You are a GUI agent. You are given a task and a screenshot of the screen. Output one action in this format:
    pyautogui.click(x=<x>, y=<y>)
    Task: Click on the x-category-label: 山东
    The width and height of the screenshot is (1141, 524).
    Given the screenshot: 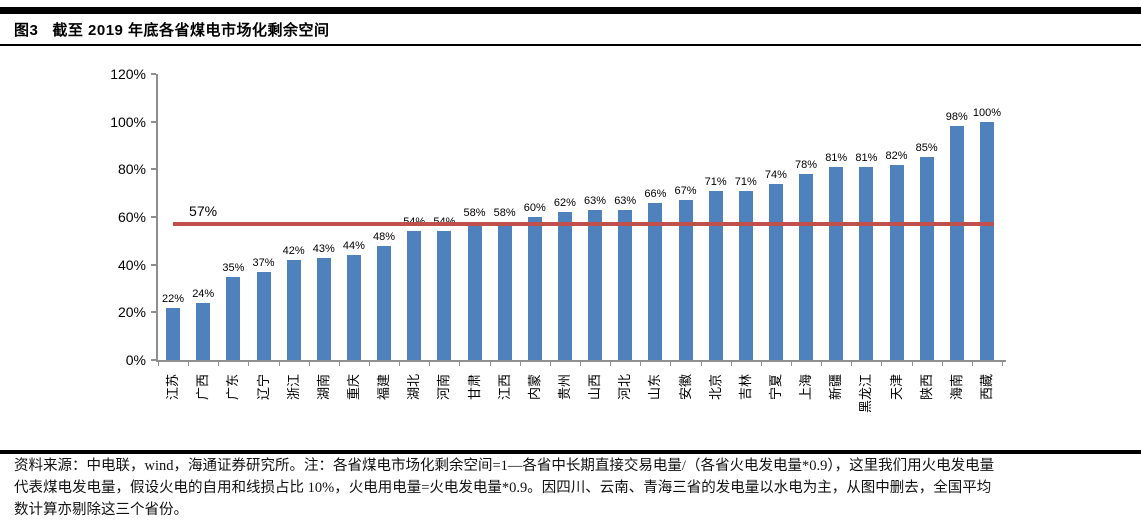 What is the action you would take?
    pyautogui.click(x=655, y=387)
    